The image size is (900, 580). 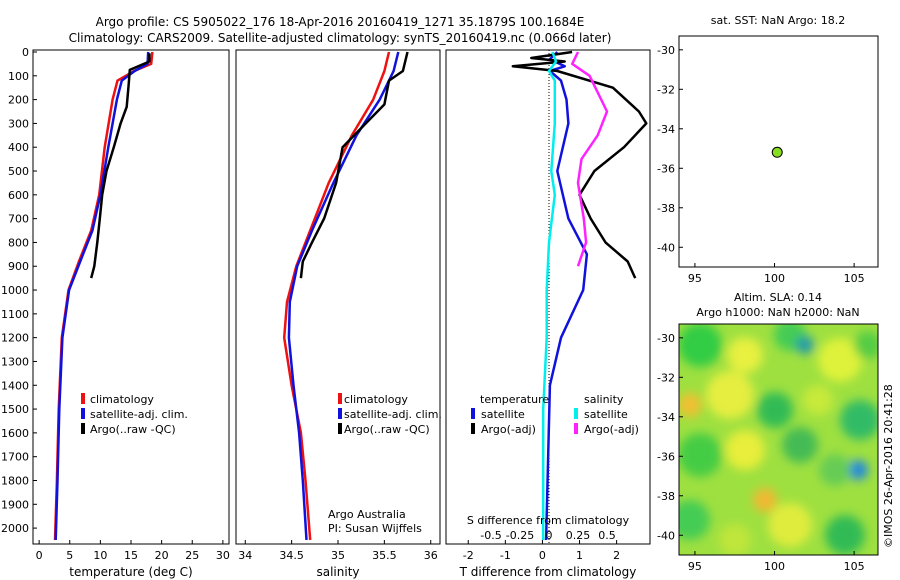 I want to click on x-tick-label: 34, so click(x=245, y=555).